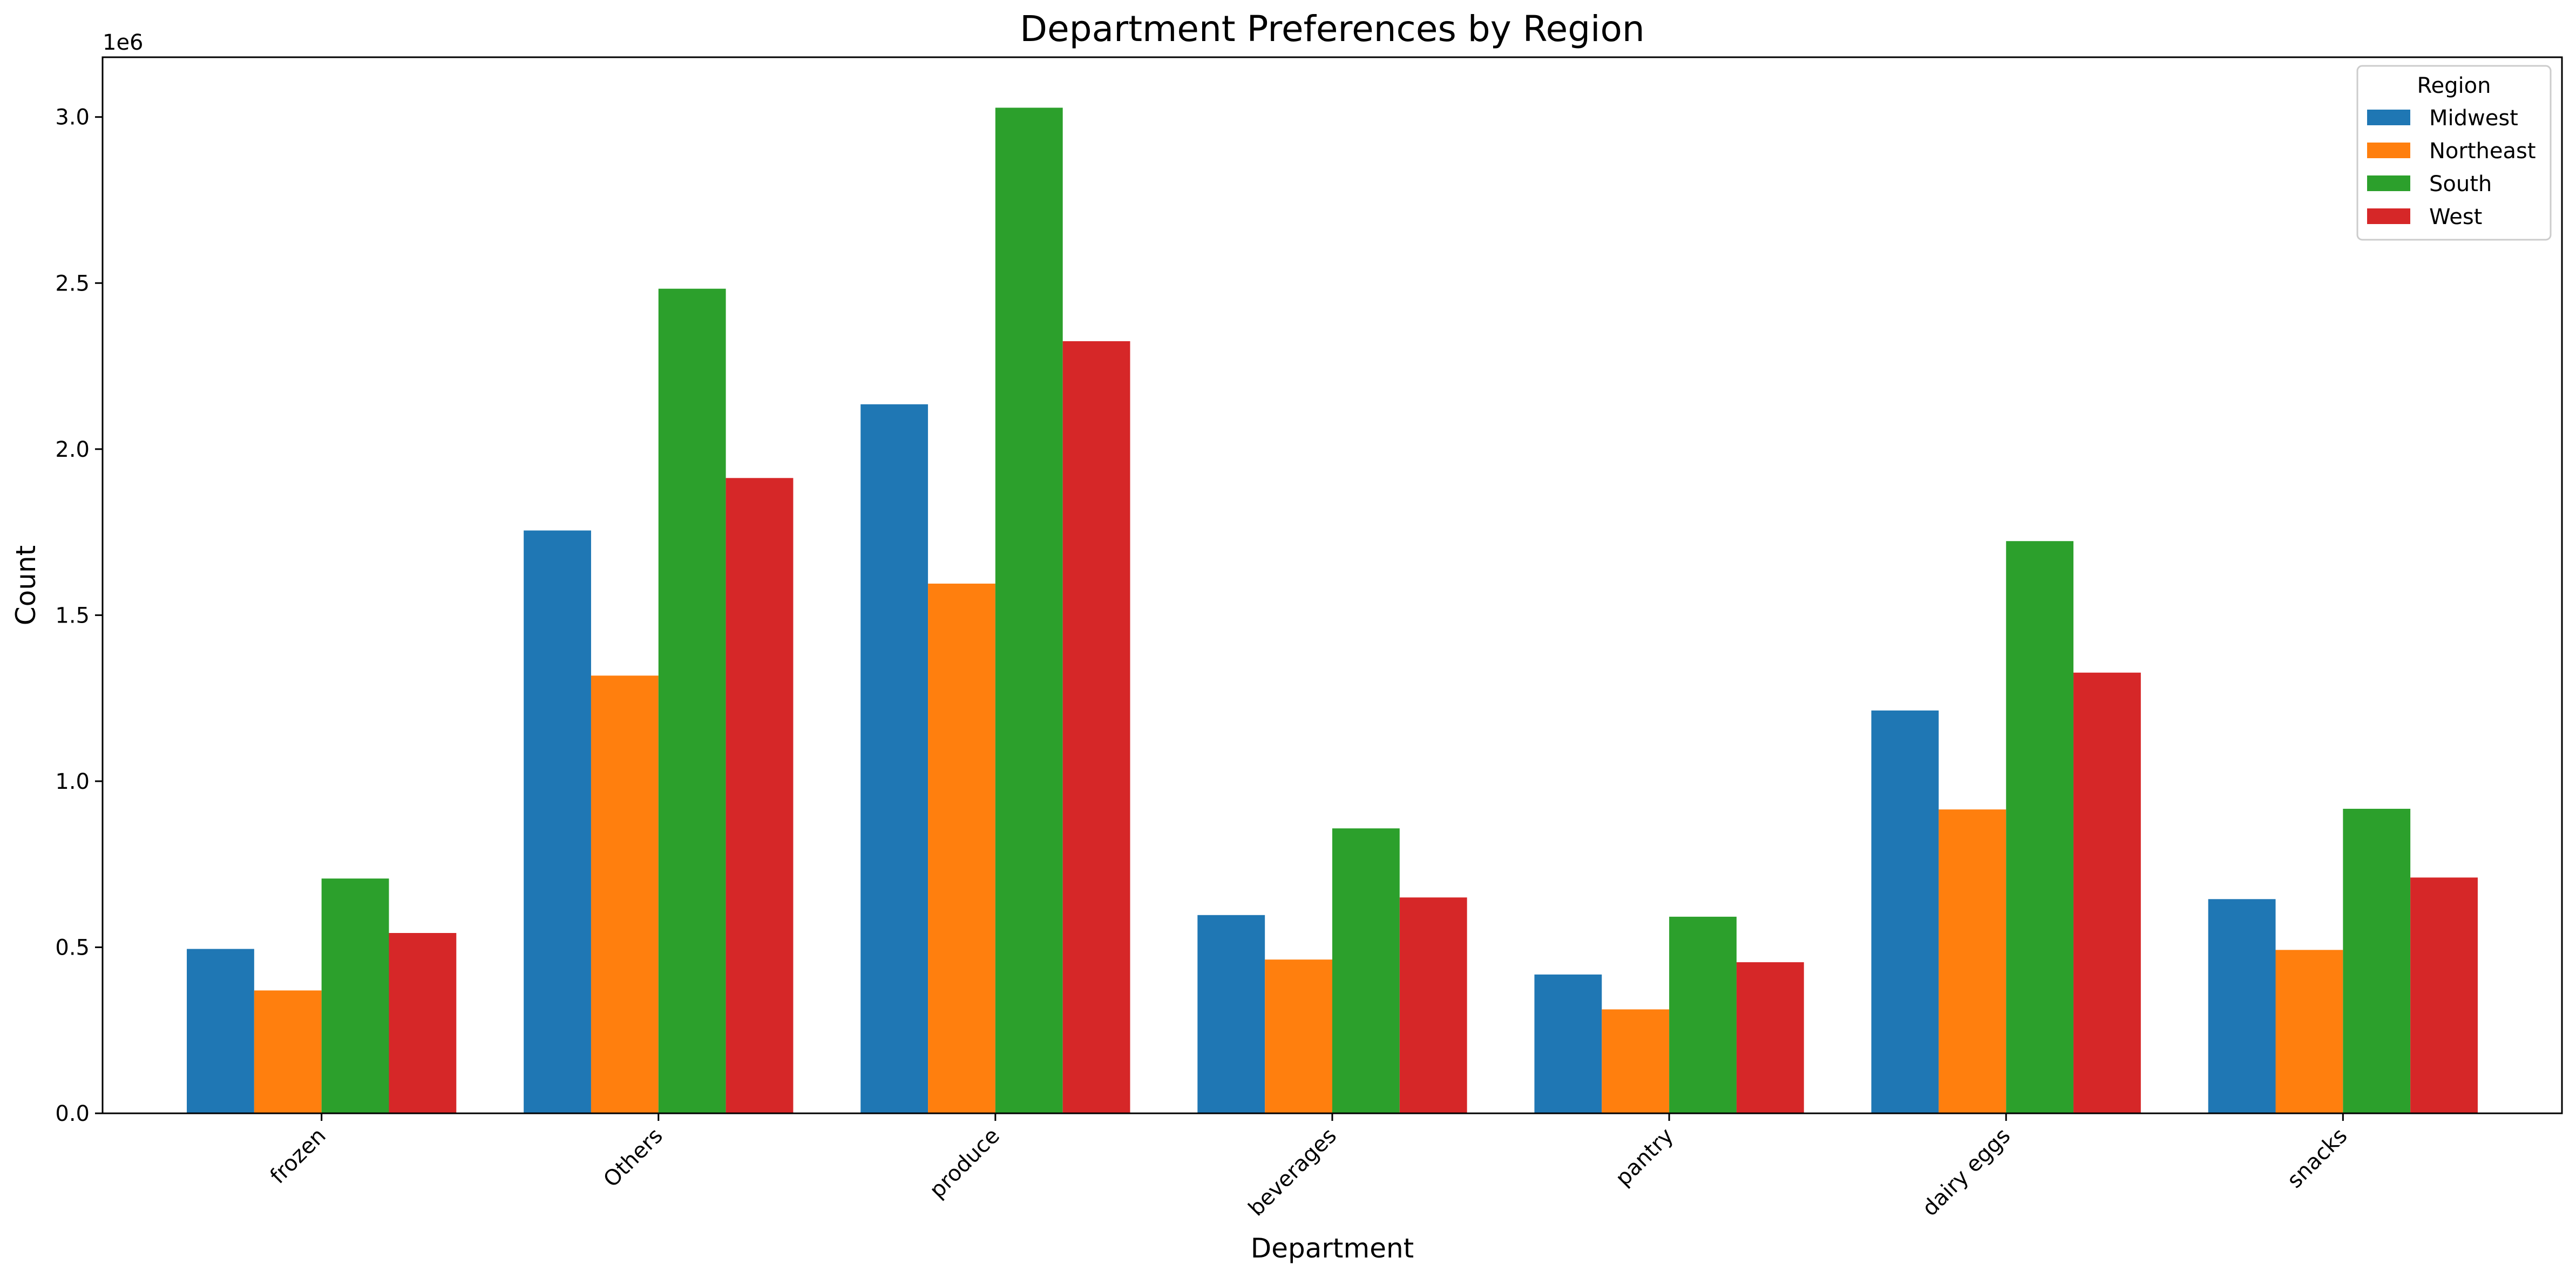 The image size is (2576, 1278). Describe the element at coordinates (557, 821) in the screenshot. I see `bar-midwest-others` at that location.